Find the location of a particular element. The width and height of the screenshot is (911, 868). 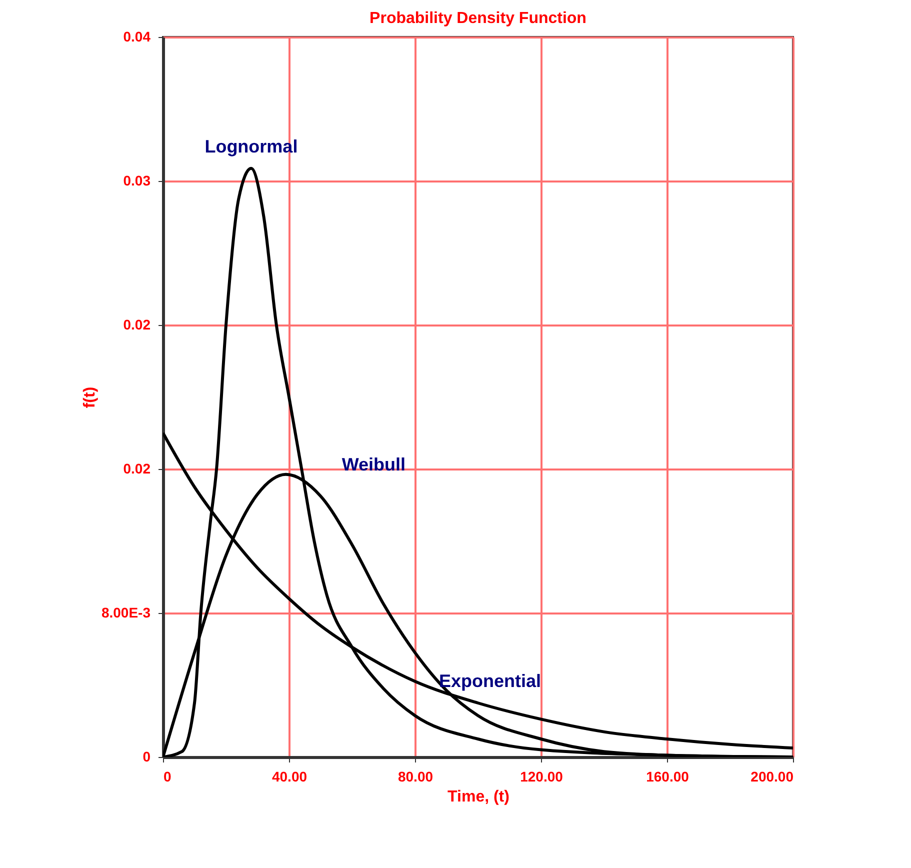

y-axis-title: f(t) is located at coordinates (89, 397).